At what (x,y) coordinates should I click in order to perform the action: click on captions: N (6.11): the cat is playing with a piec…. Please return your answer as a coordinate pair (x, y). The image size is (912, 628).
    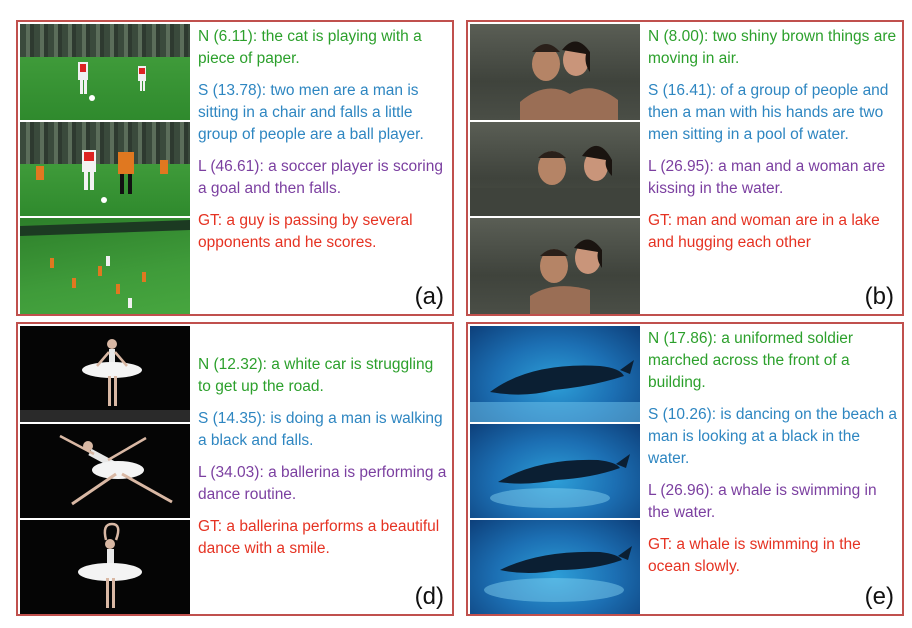
    Looking at the image, I should click on (323, 168).